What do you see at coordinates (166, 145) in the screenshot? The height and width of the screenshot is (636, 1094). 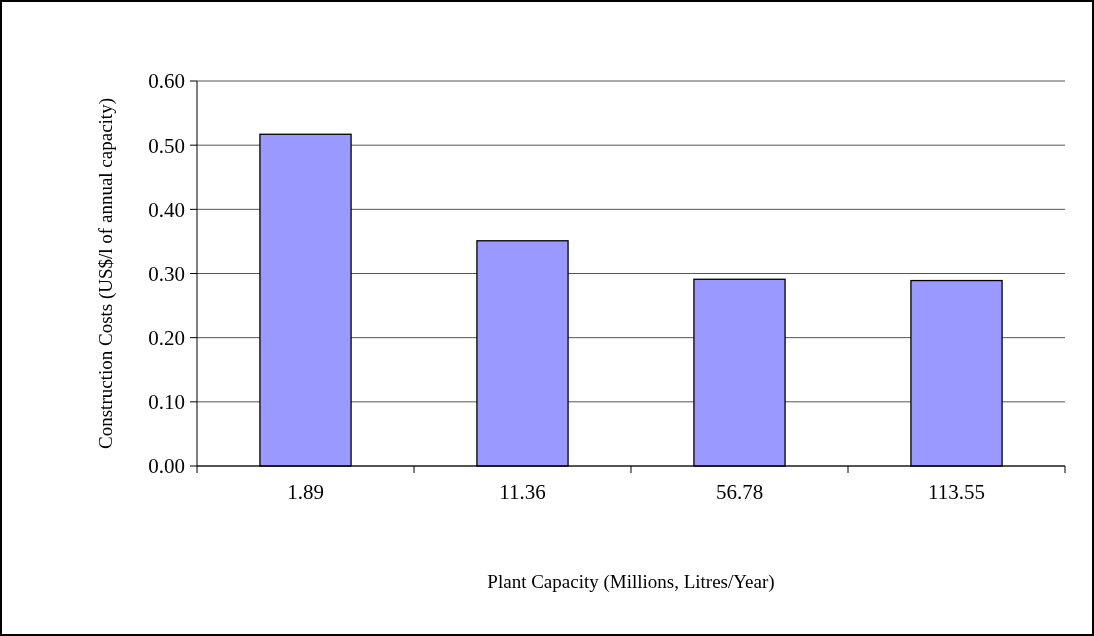 I see `y-tick-label: 0.50` at bounding box center [166, 145].